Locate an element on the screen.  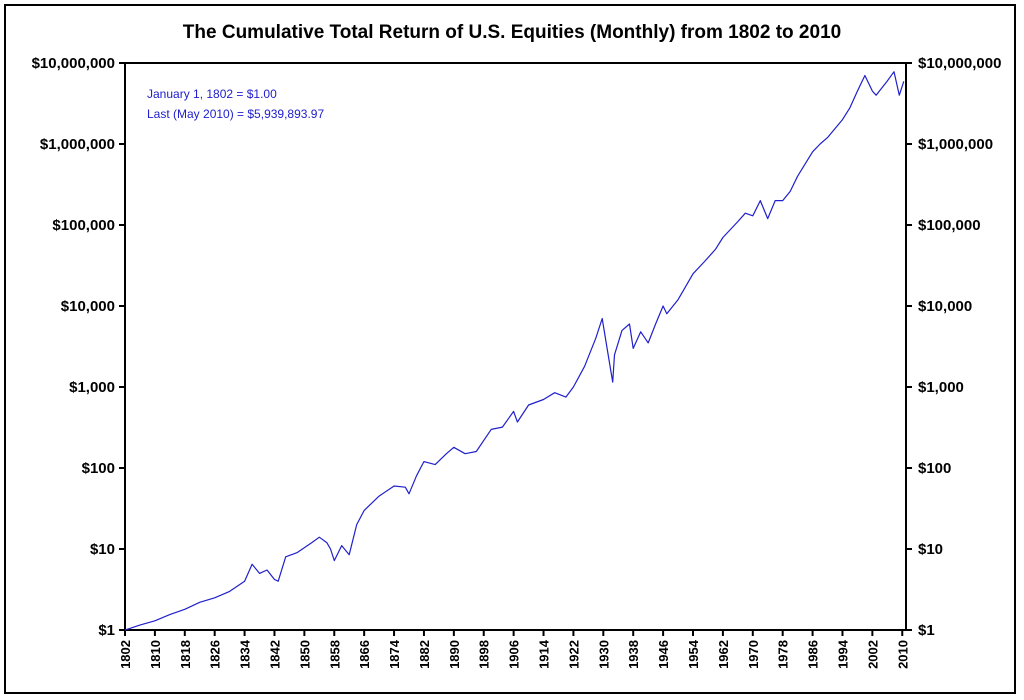
y-tick-label-right: $100,000 is located at coordinates (949, 225).